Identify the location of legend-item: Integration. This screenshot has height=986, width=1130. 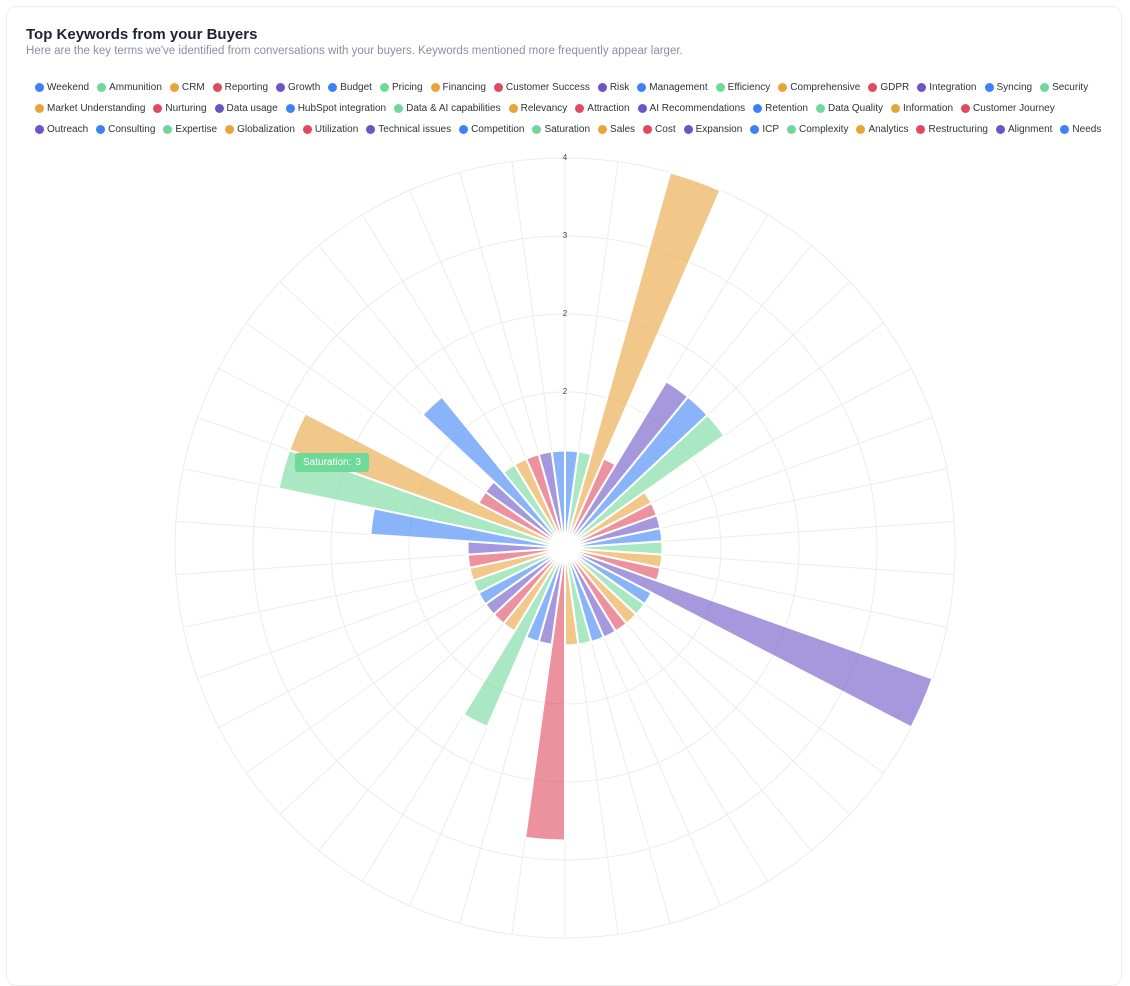
(947, 87).